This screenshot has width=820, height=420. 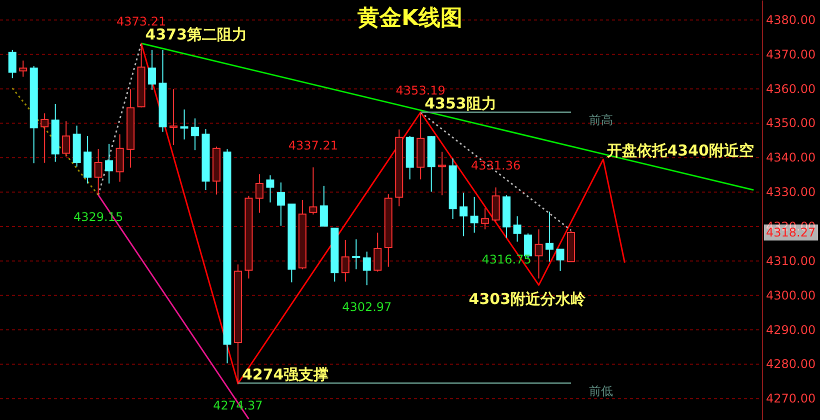 I want to click on y-tick-label: 4310.00, so click(x=791, y=261).